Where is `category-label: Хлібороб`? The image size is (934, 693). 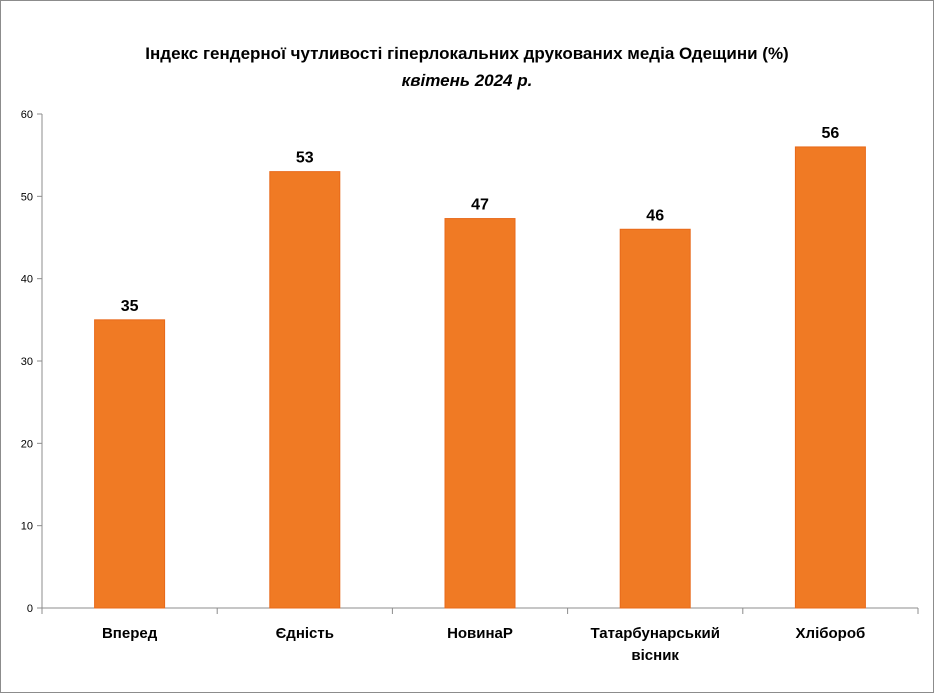
category-label: Хлібороб is located at coordinates (831, 633).